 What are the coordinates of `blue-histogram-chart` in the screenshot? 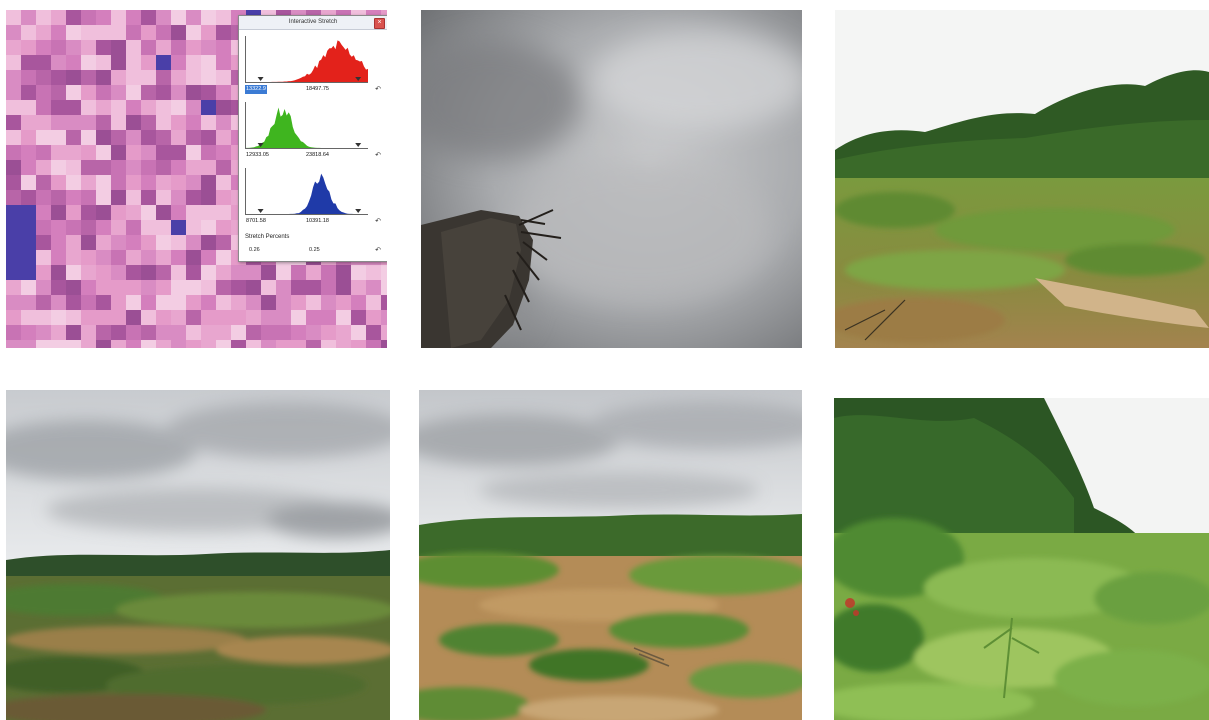 It's located at (307, 193).